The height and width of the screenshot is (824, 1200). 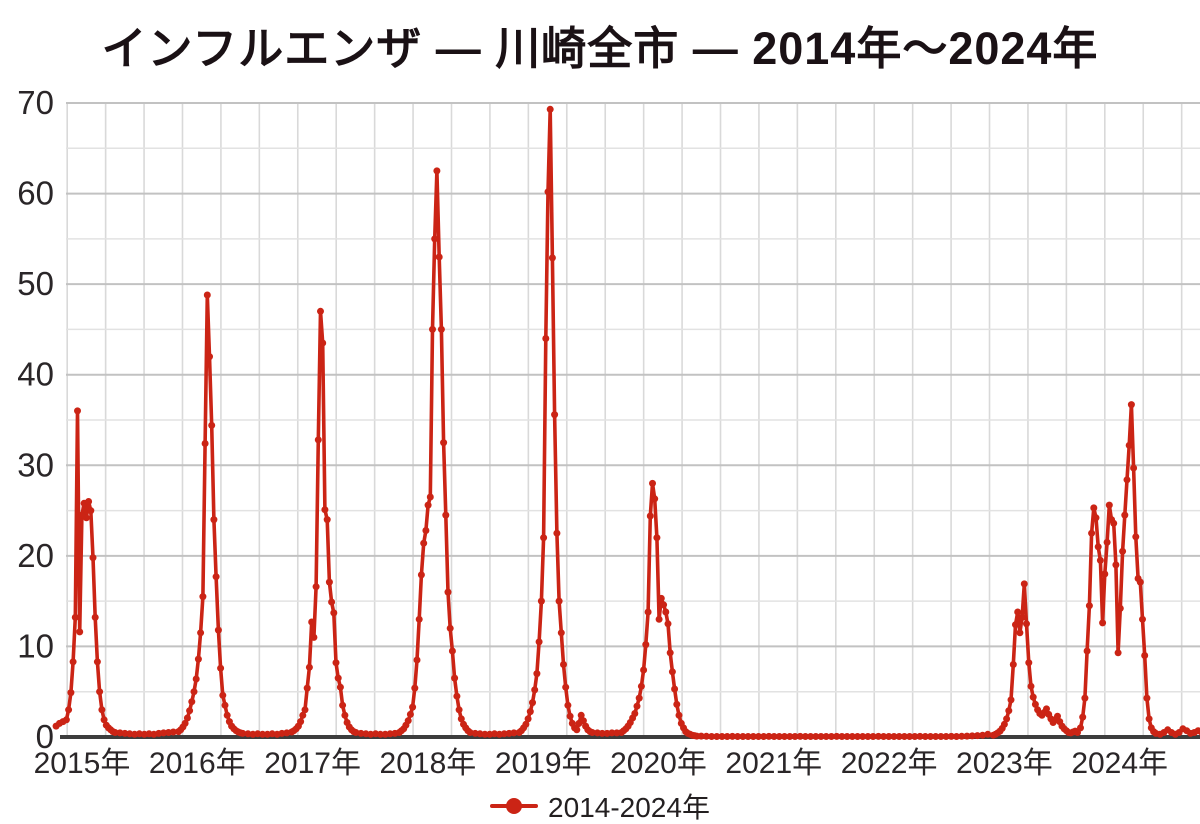 What do you see at coordinates (514, 806) in the screenshot?
I see `legend-line-marker-icon` at bounding box center [514, 806].